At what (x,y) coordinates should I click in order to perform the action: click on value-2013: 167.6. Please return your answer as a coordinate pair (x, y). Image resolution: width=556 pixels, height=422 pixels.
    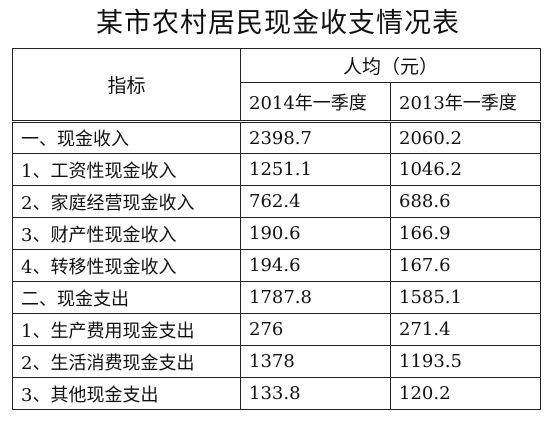
    Looking at the image, I should click on (465, 265).